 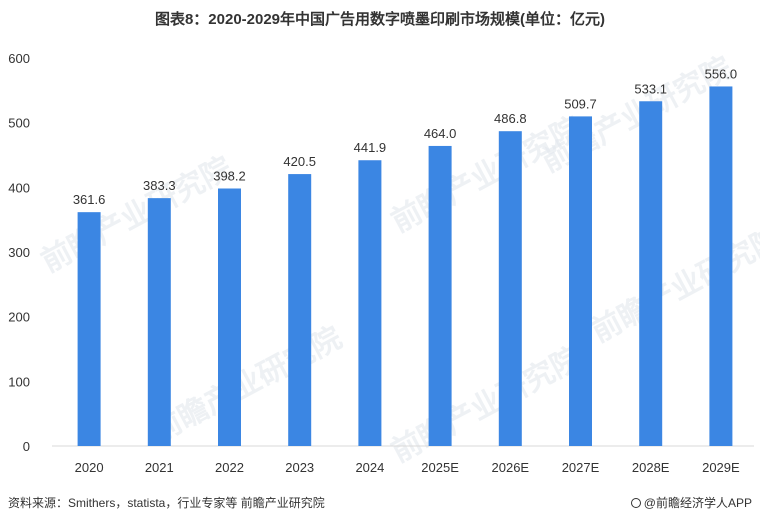 What do you see at coordinates (159, 185) in the screenshot?
I see `bar-value-label: 383.3` at bounding box center [159, 185].